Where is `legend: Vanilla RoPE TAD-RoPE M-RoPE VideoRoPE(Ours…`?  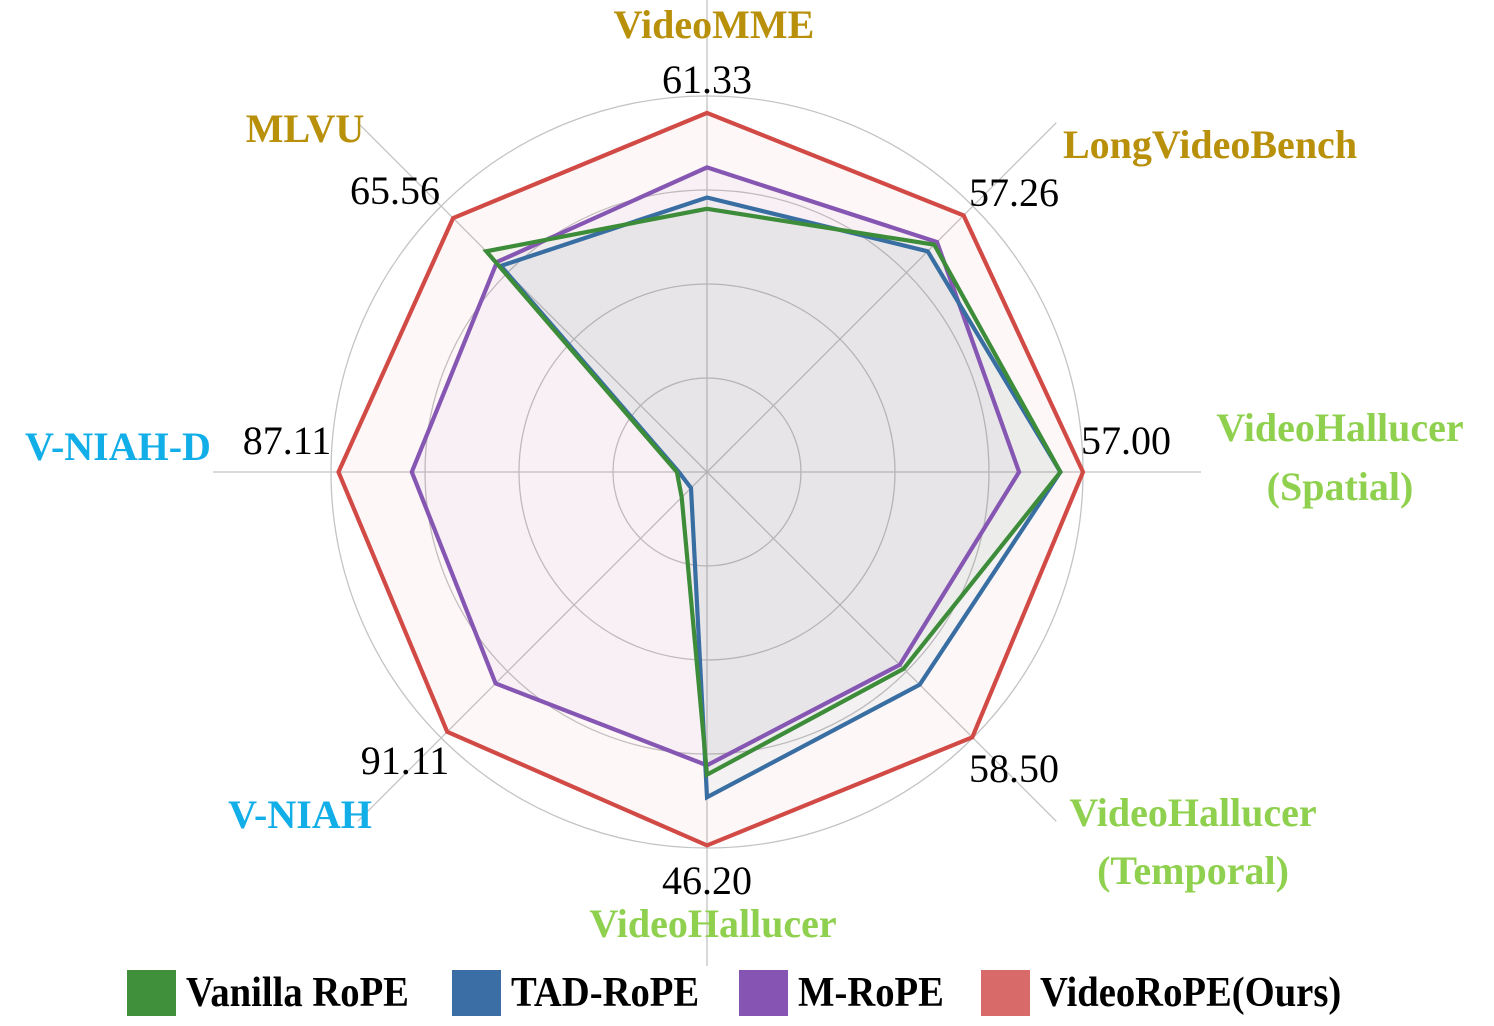
legend: Vanilla RoPE TAD-RoPE M-RoPE VideoRoPE(Ours… is located at coordinates (747, 993).